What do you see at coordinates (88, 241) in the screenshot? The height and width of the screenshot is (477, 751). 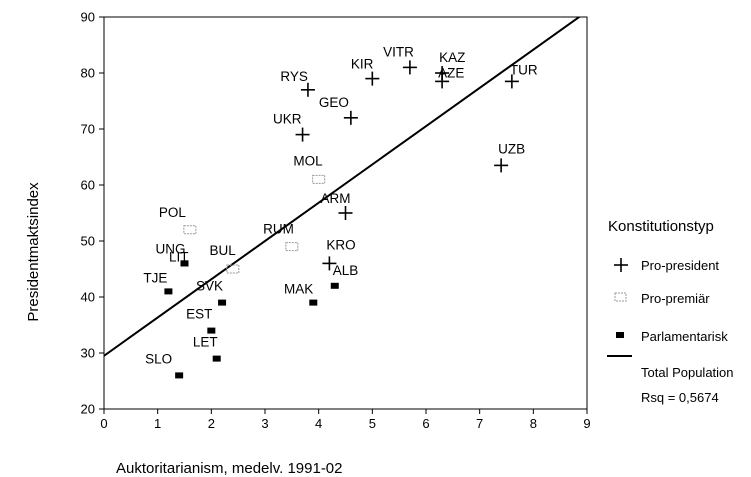 I see `y-tick-label: 50` at bounding box center [88, 241].